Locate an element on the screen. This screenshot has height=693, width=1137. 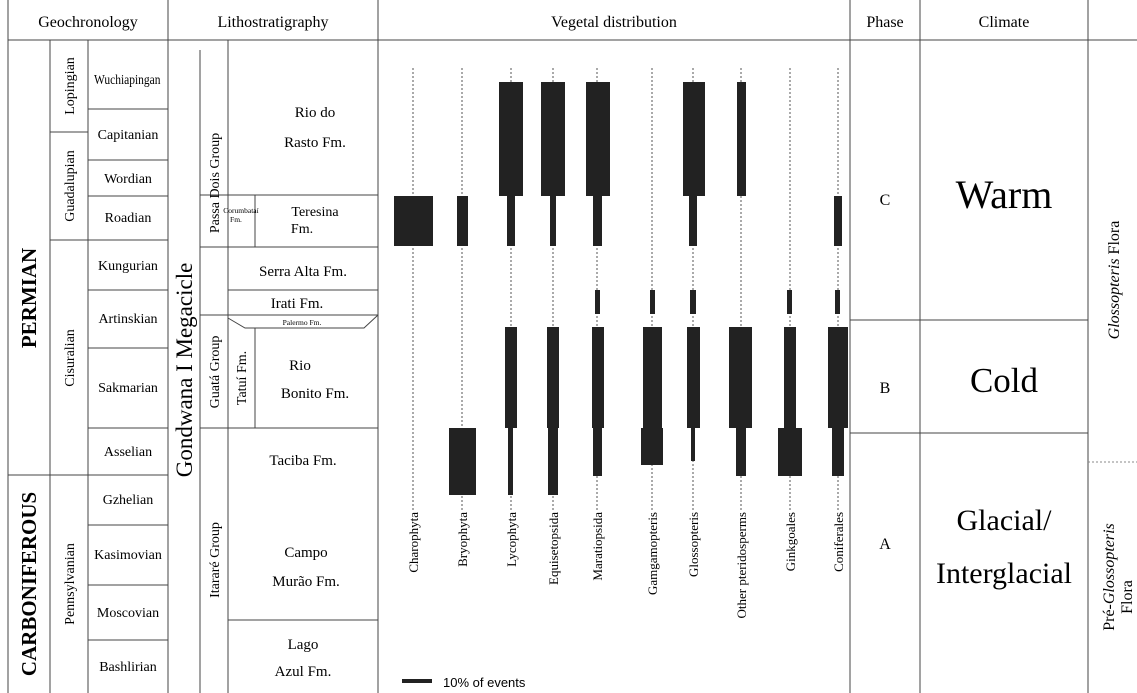
stage-artinskian: Artinskian is located at coordinates (127, 319).